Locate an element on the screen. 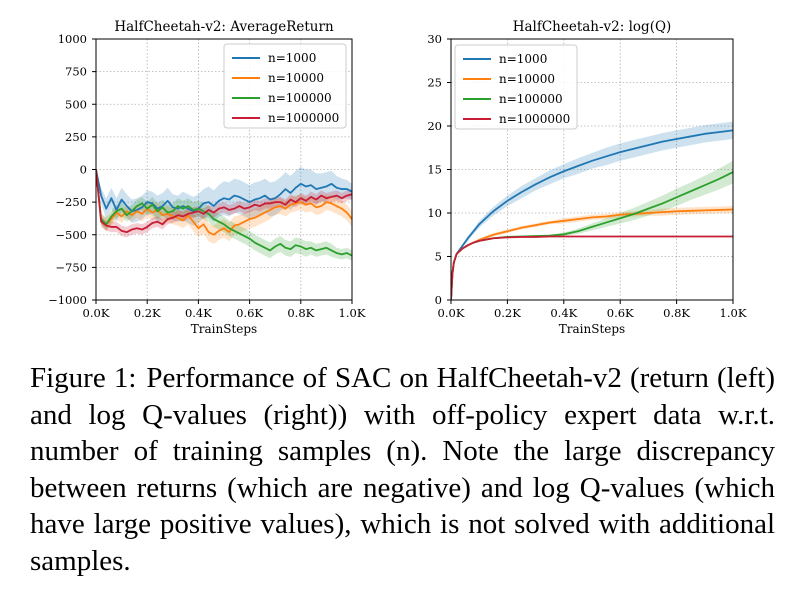 The width and height of the screenshot is (810, 594). y-tick-label-5: 25 is located at coordinates (434, 83).